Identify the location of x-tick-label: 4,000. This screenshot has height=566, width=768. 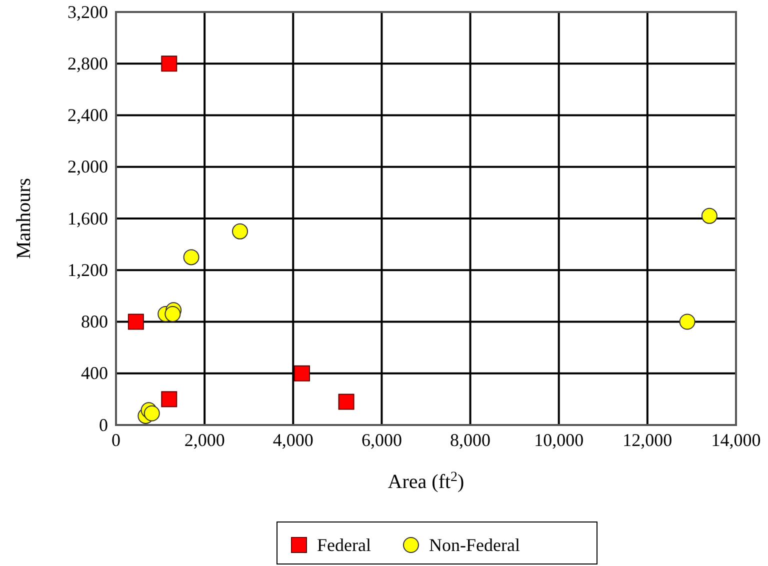
(293, 440).